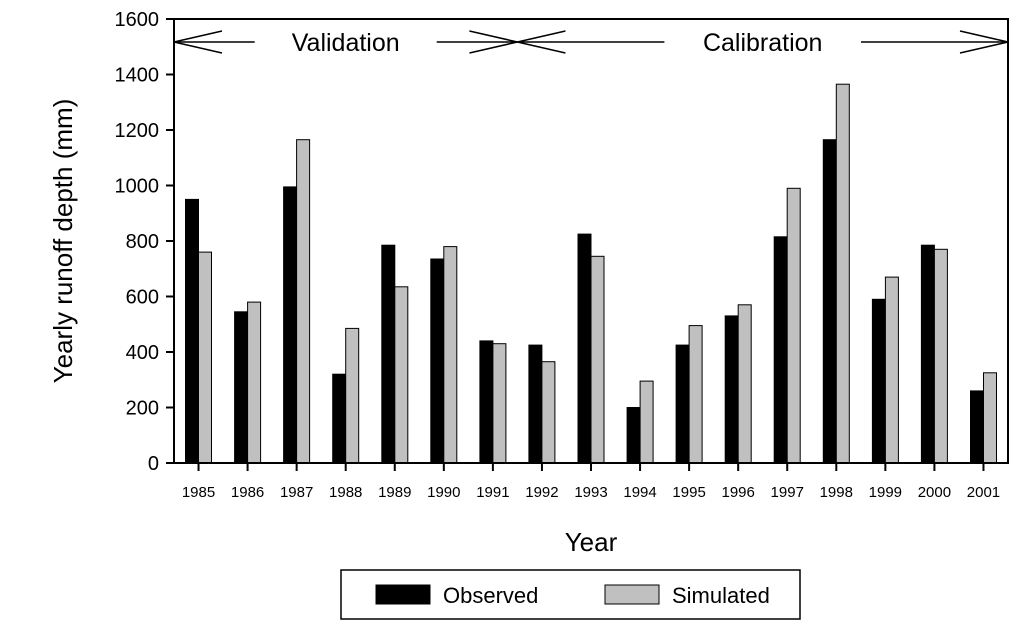 Image resolution: width=1024 pixels, height=638 pixels. I want to click on x-tick-label-1986: 1986, so click(247, 492).